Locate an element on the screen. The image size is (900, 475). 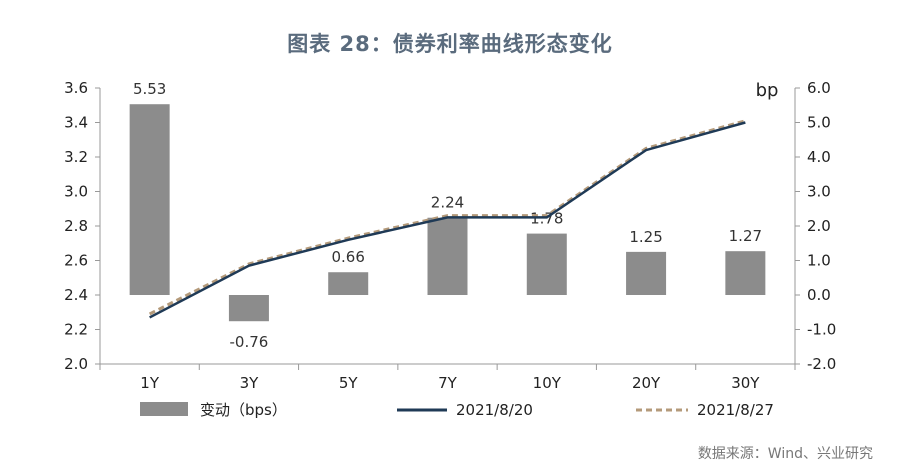
x-tick-label: 20Y is located at coordinates (646, 383).